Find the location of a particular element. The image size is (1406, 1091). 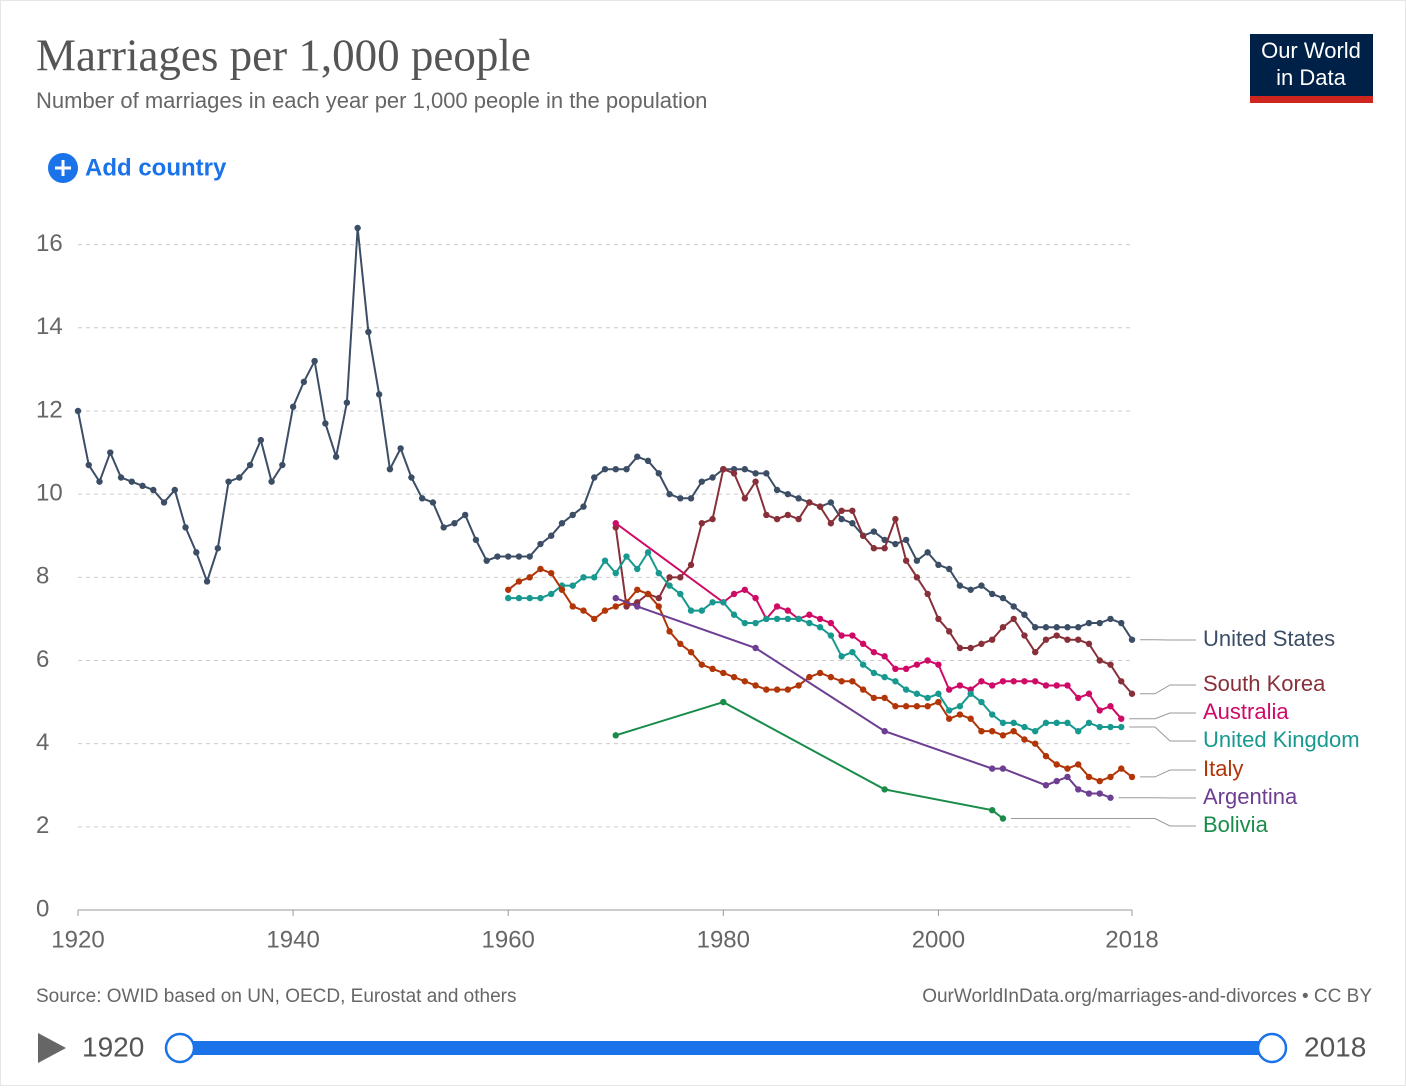

timeline-start: 1920 is located at coordinates (113, 1046).